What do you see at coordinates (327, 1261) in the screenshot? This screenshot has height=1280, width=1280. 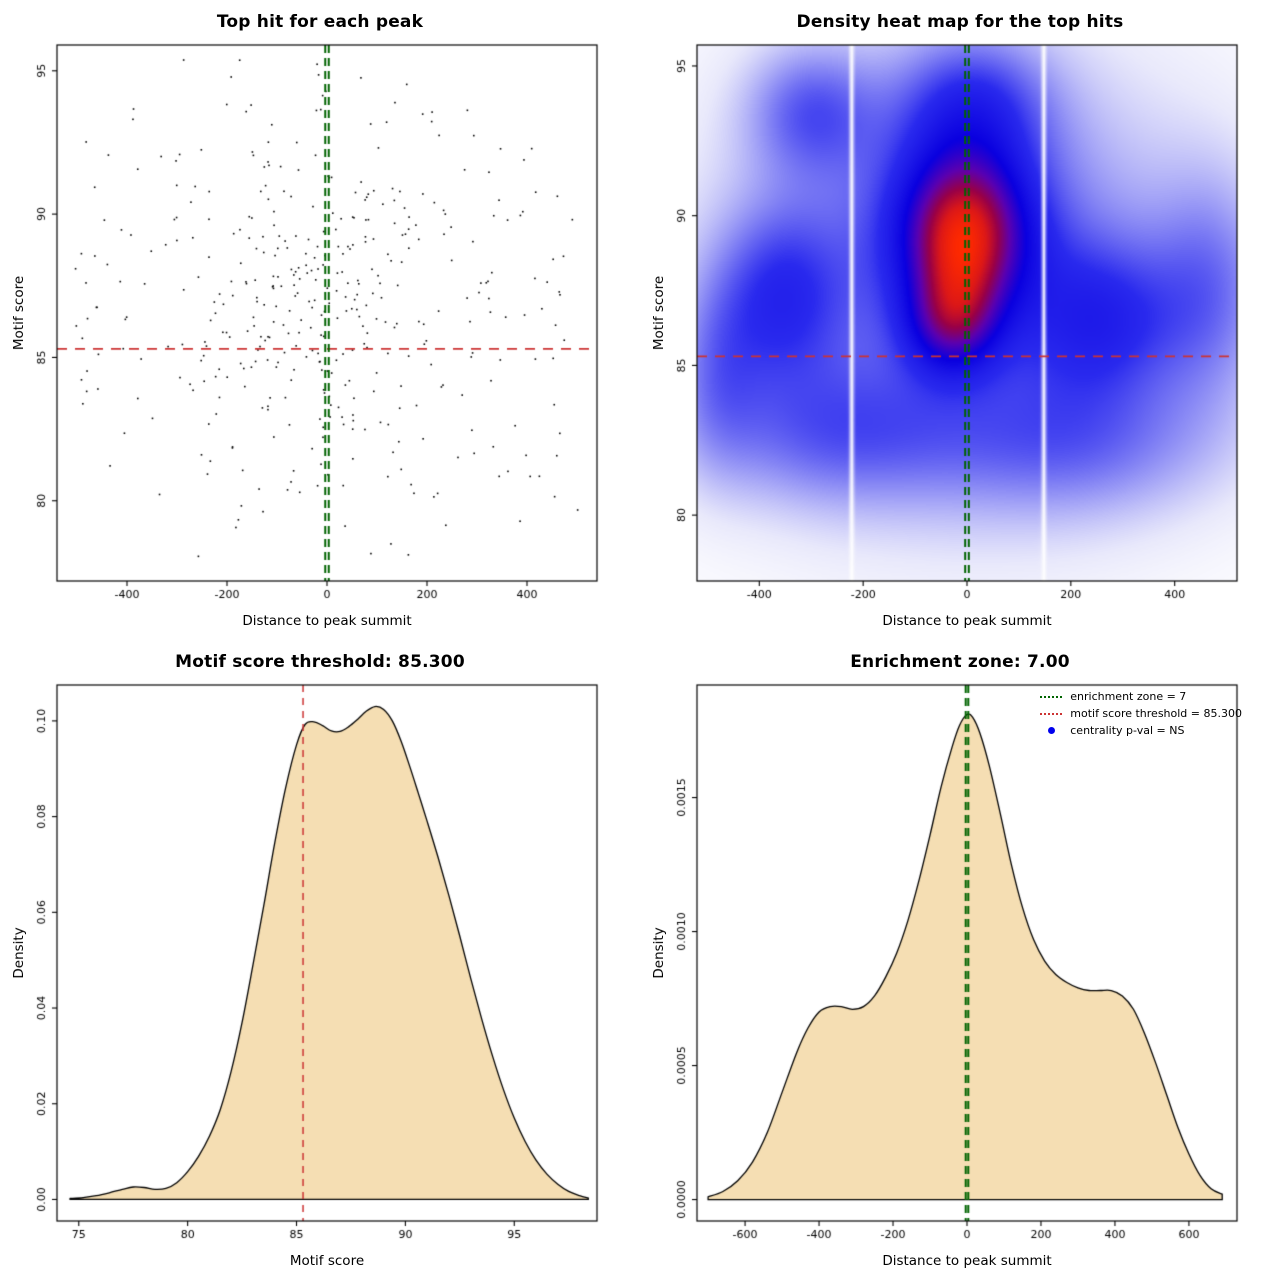 I see `x-axis-label: Motif score` at bounding box center [327, 1261].